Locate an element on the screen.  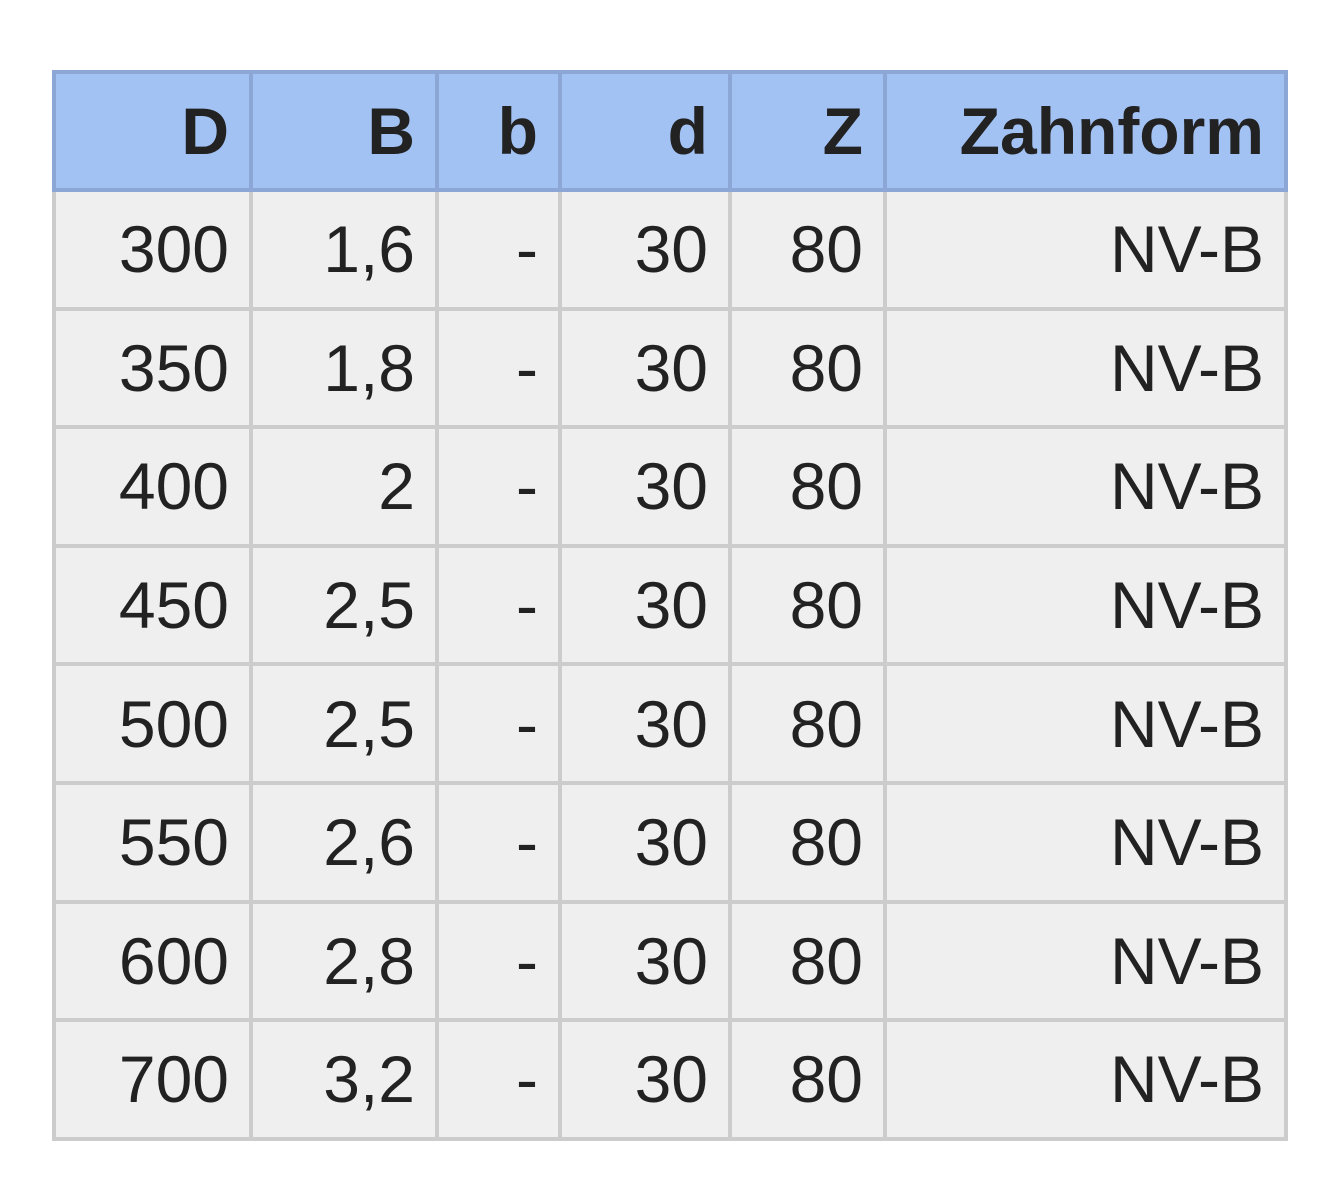
column-header: Z is located at coordinates (807, 131).